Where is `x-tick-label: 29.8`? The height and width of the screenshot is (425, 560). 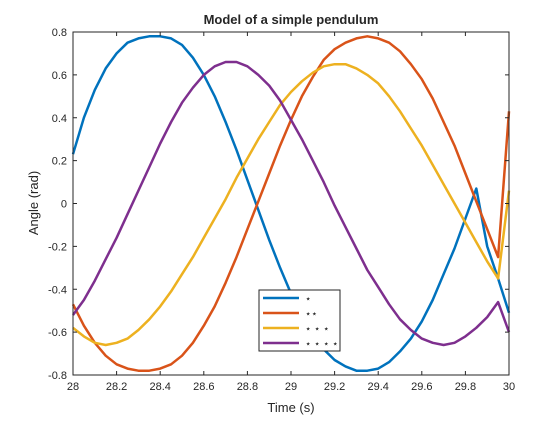 x-tick-label: 29.8 is located at coordinates (465, 387).